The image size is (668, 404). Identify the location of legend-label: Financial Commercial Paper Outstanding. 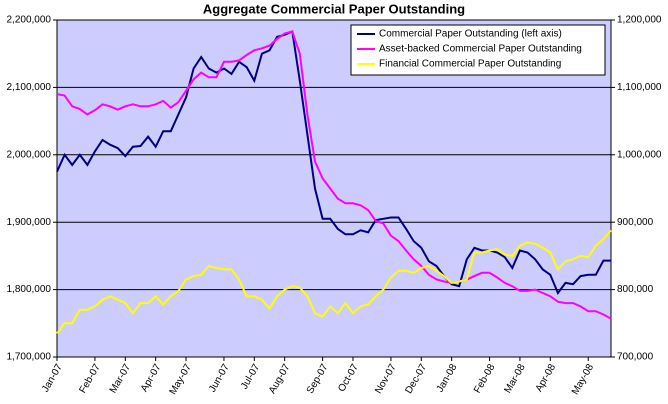
(470, 64).